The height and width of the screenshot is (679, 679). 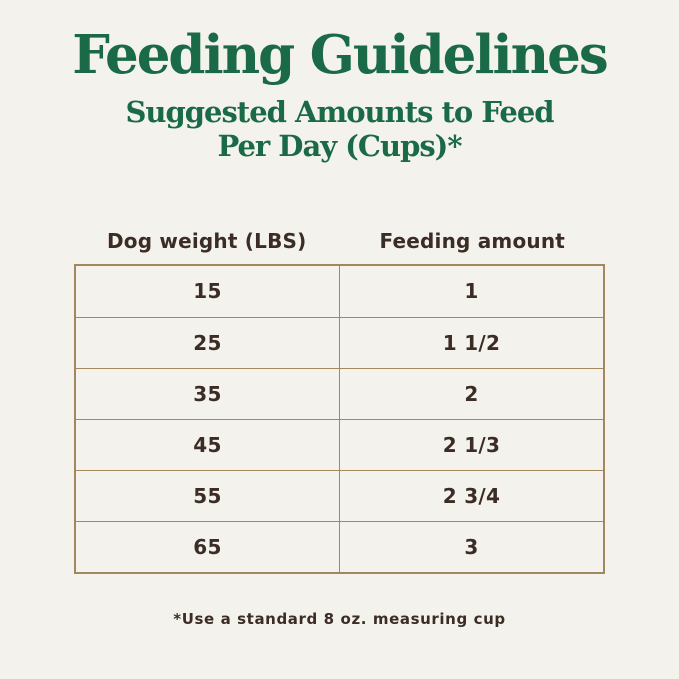 I want to click on table-row: 55 2 3/4, so click(x=339, y=495).